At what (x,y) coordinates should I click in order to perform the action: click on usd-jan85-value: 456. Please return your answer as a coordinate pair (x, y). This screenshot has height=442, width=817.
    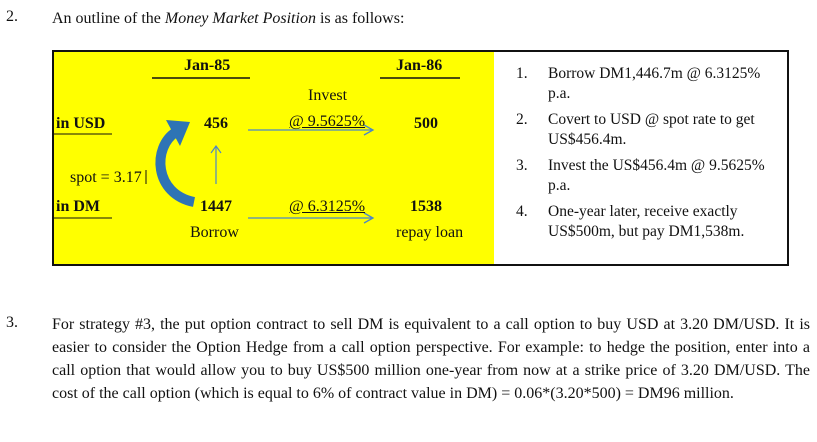
    Looking at the image, I should click on (216, 123).